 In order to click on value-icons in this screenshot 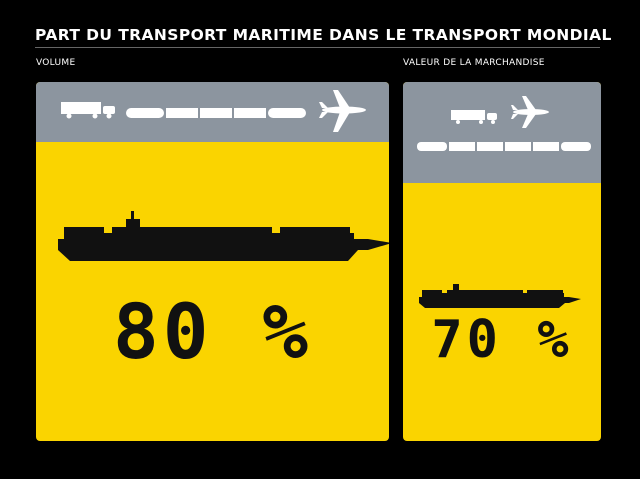, I will do `click(504, 202)`.